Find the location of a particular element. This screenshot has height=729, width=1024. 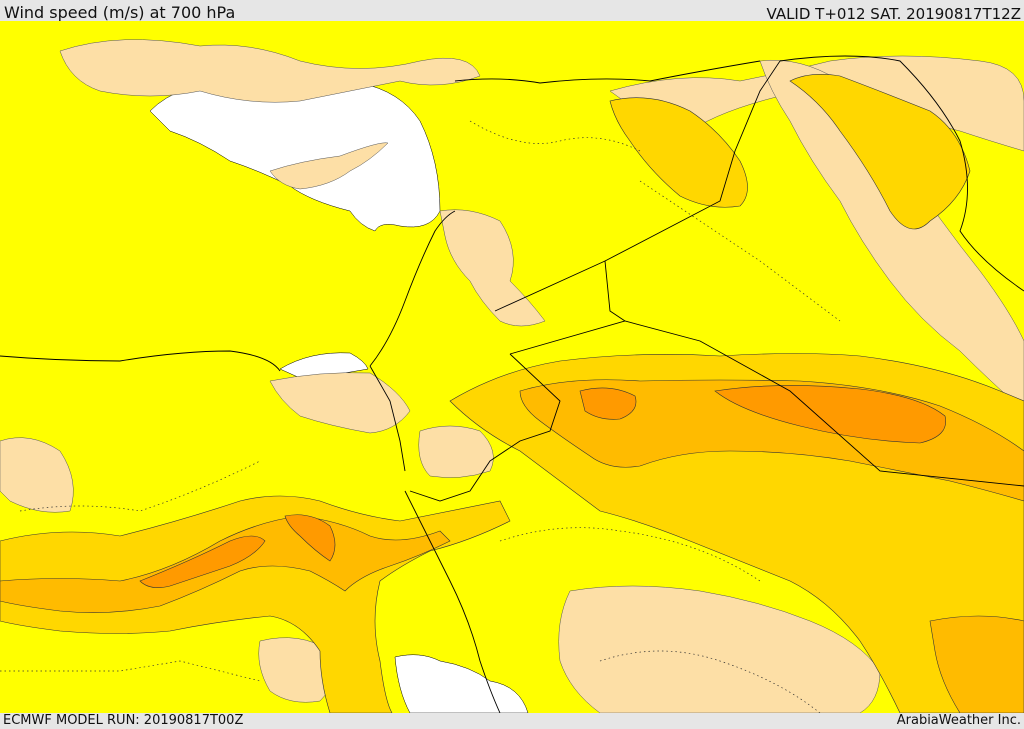

border-iraq-saudi is located at coordinates (766, 403).